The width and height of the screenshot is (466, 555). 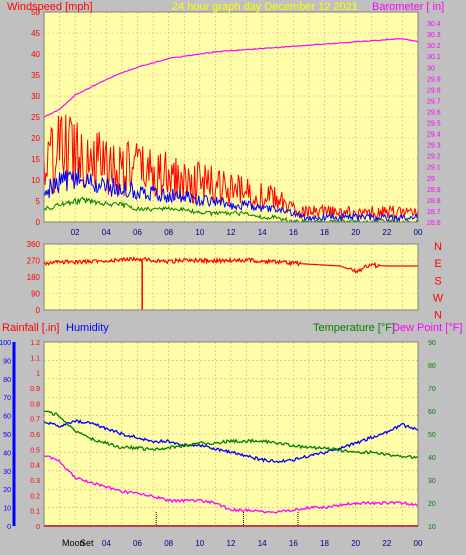 I want to click on baro-y-tick: 29.4, so click(x=434, y=135).